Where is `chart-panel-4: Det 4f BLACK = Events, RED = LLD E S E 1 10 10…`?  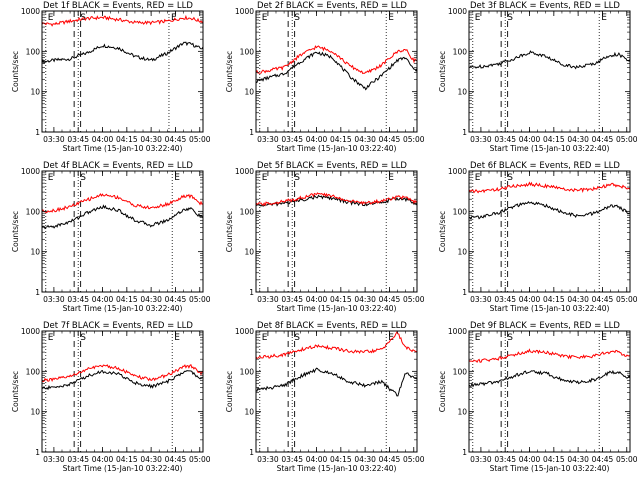
chart-panel-4: Det 4f BLACK = Events, RED = LLD E S E 1 10 10… is located at coordinates (111, 237).